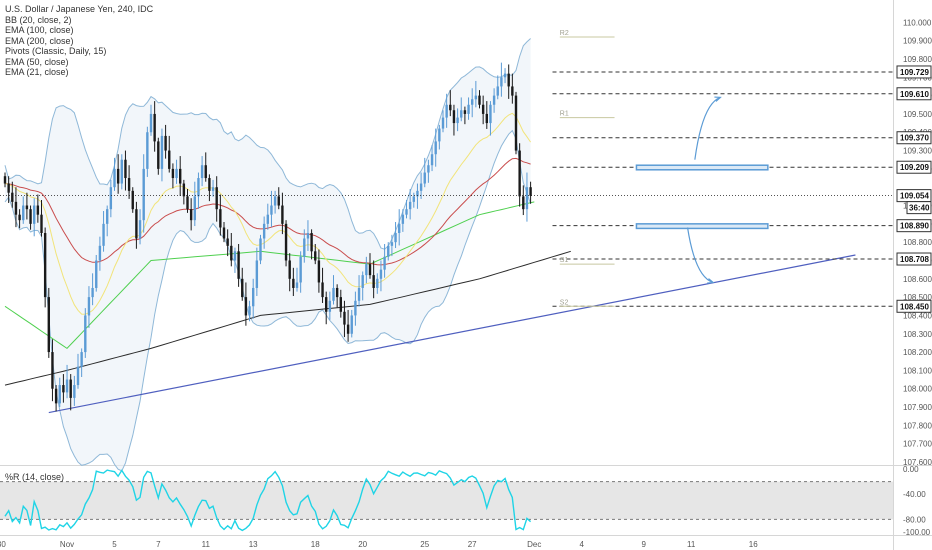 The width and height of the screenshot is (932, 550). I want to click on time-tick-label: 9, so click(644, 544).